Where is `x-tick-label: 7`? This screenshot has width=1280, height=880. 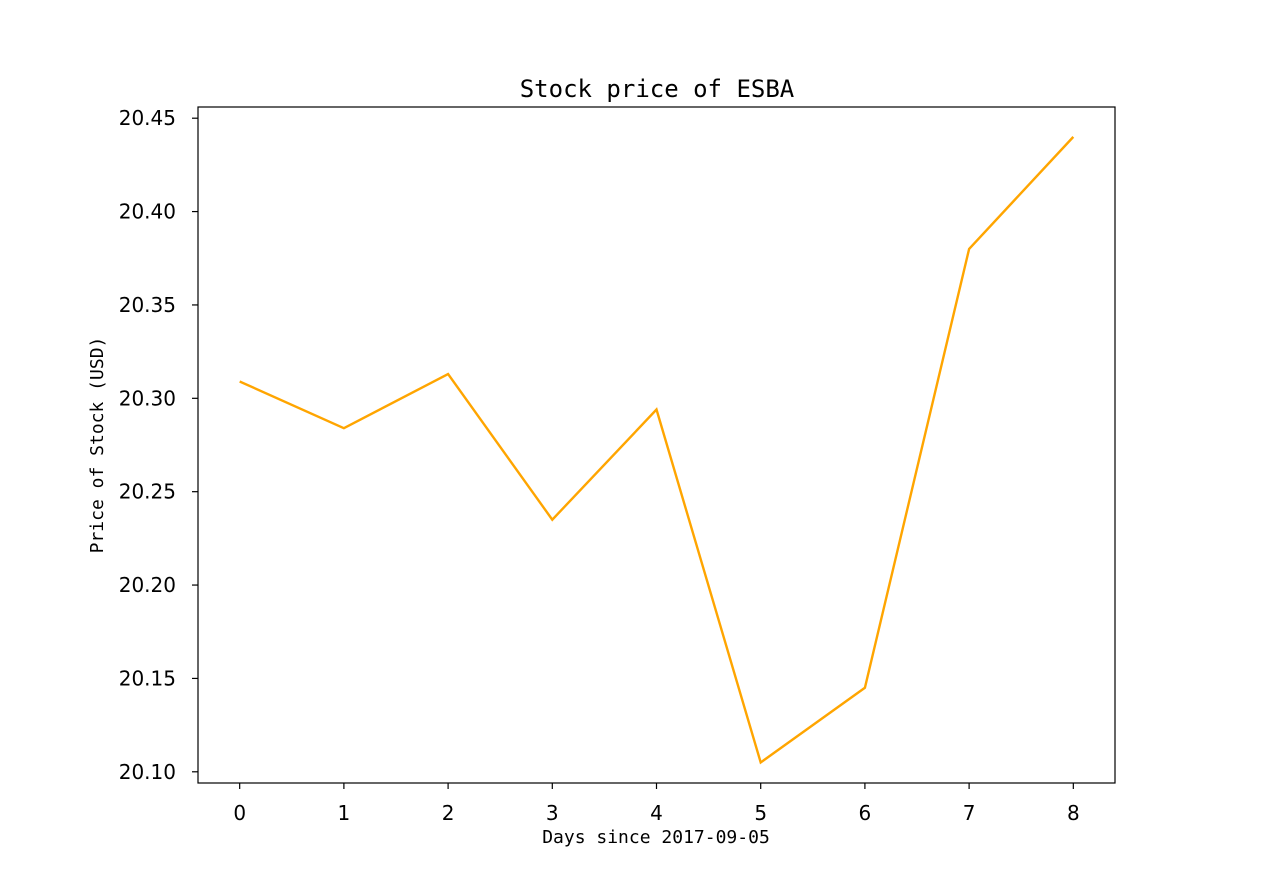 x-tick-label: 7 is located at coordinates (969, 813).